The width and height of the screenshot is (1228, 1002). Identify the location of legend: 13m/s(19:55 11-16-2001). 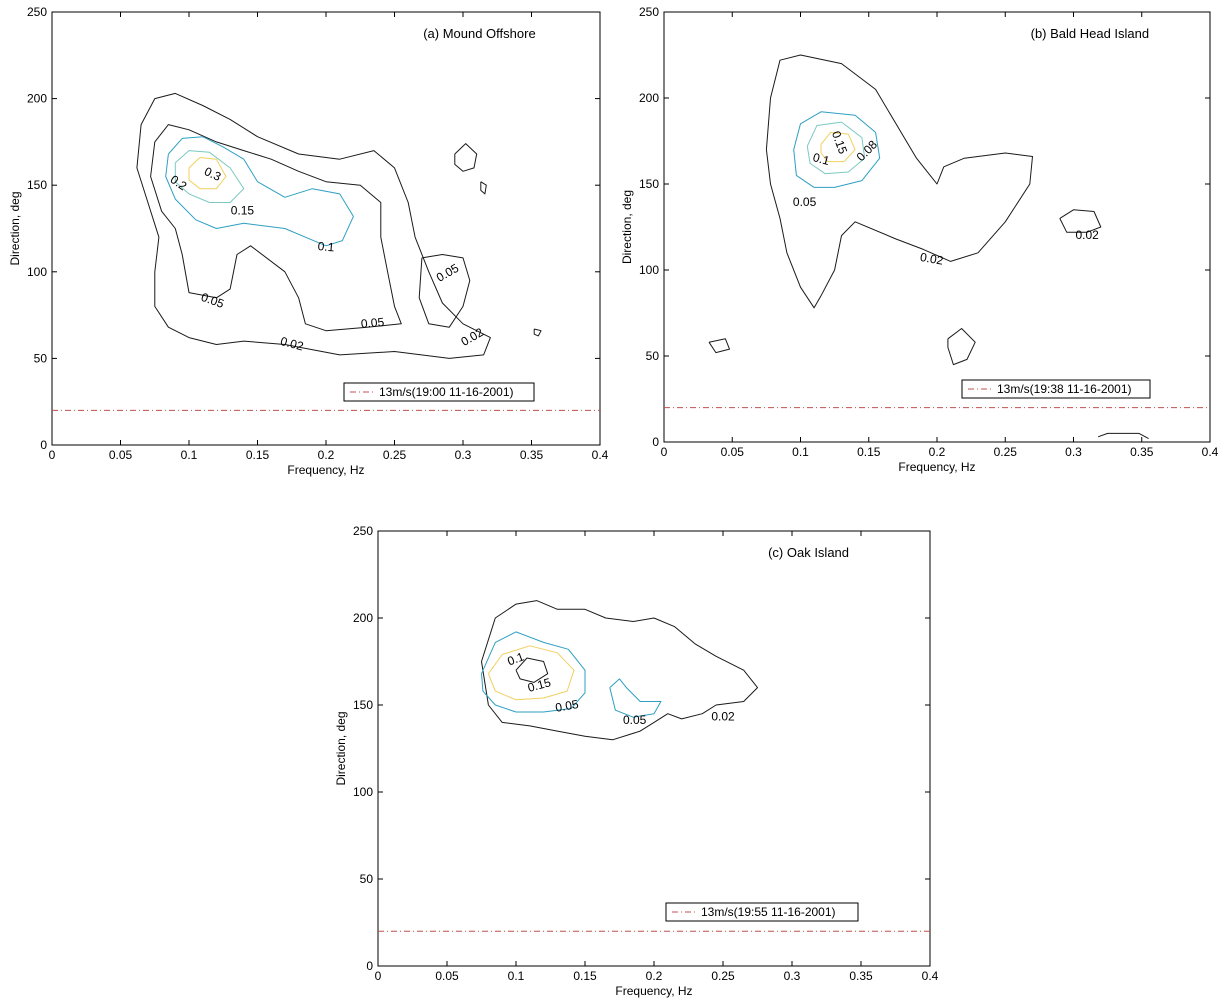
(762, 912).